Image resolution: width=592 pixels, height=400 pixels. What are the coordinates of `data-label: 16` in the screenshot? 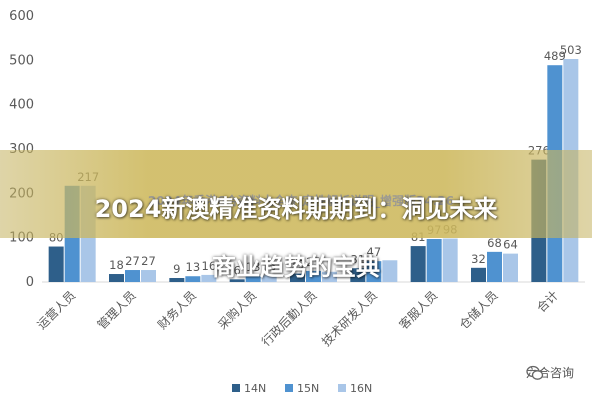 It's located at (209, 266).